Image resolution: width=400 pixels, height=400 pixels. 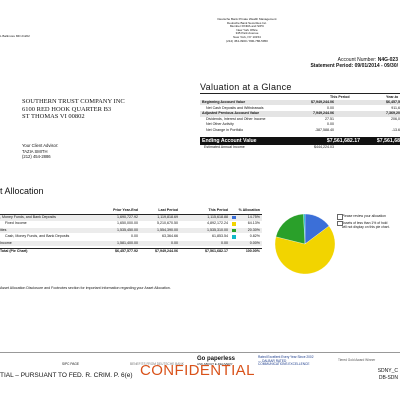 I want to click on col-last-period: Last Period, so click(x=168, y=210).